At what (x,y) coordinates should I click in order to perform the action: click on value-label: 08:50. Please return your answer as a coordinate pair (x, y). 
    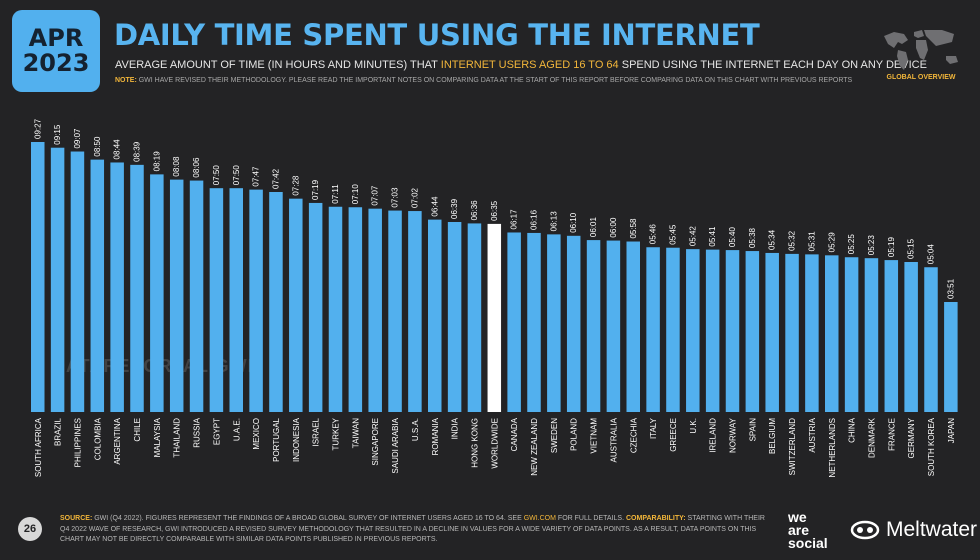
    Looking at the image, I should click on (97, 146).